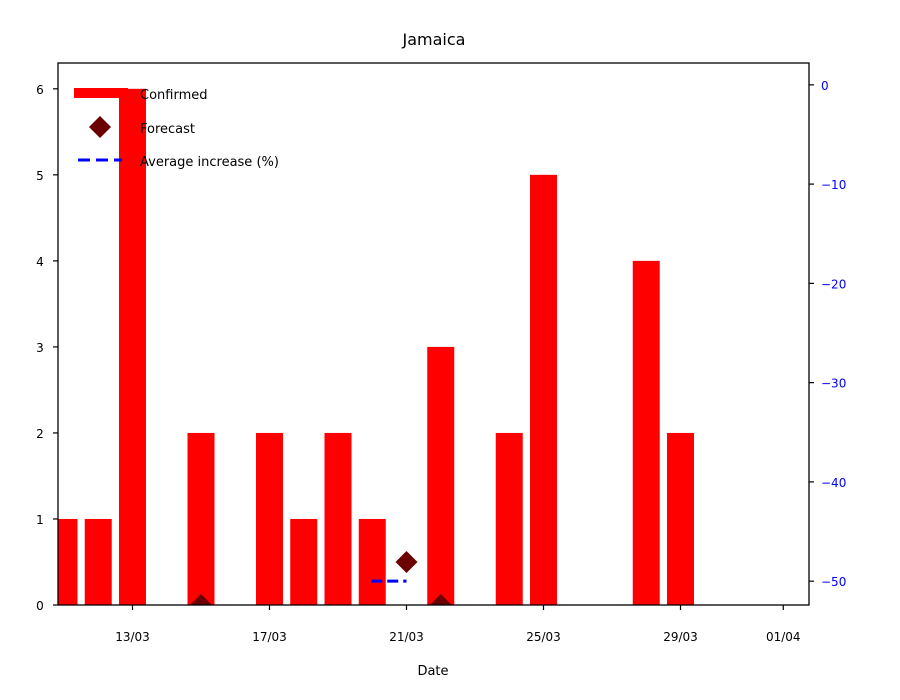 Image resolution: width=900 pixels, height=700 pixels. I want to click on y-right-tick-label: −10, so click(833, 185).